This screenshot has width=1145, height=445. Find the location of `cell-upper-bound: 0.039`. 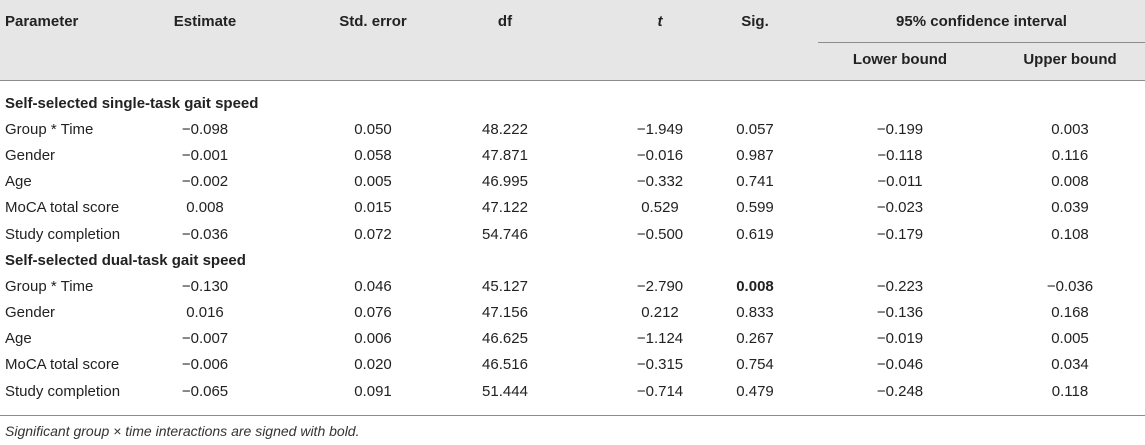

cell-upper-bound: 0.039 is located at coordinates (1070, 208).